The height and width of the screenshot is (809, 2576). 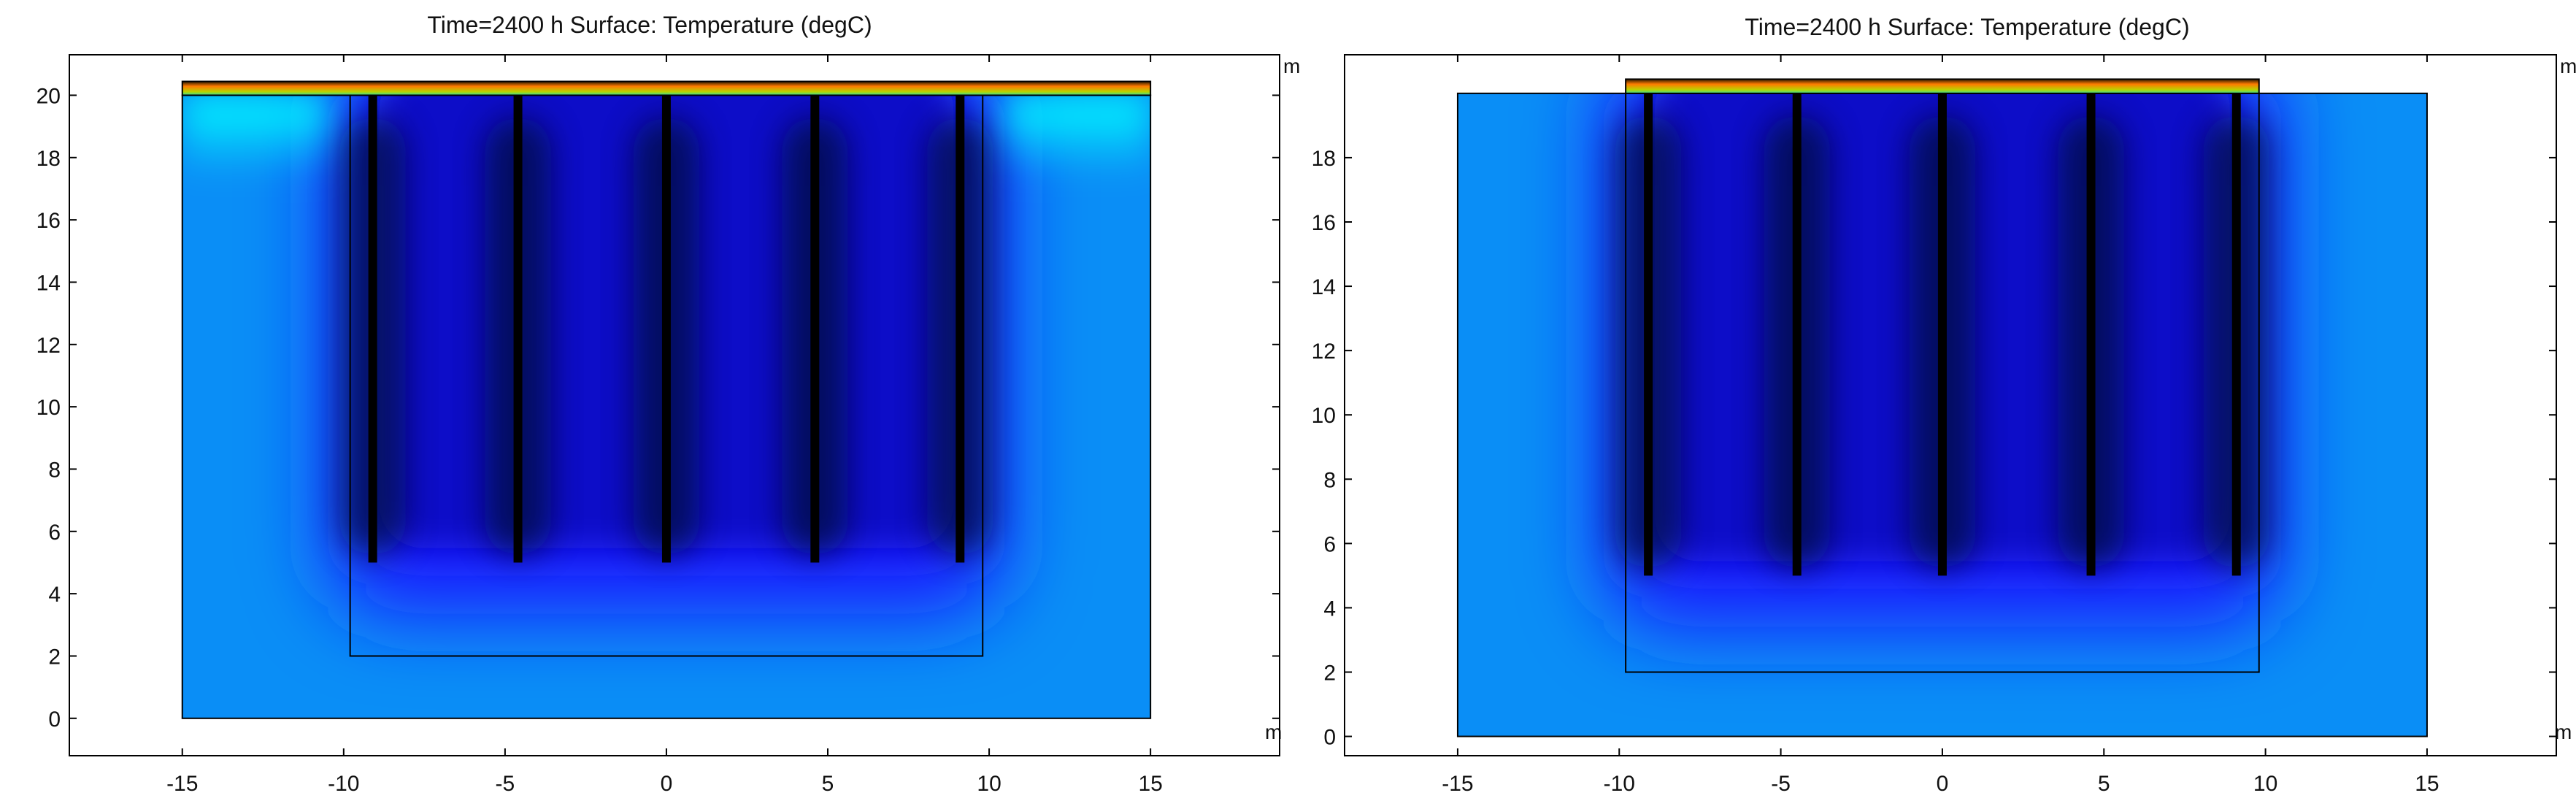 What do you see at coordinates (255, 135) in the screenshot?
I see `warm-corner-left` at bounding box center [255, 135].